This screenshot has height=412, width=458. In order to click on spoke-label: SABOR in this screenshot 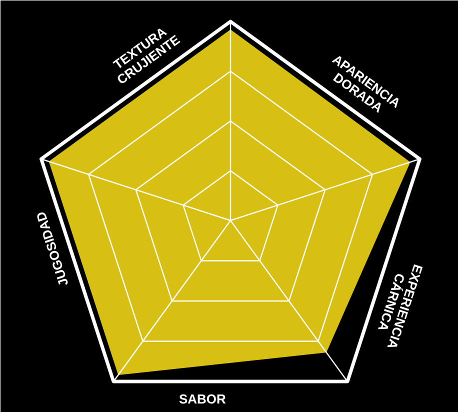, I will do `click(202, 398)`.